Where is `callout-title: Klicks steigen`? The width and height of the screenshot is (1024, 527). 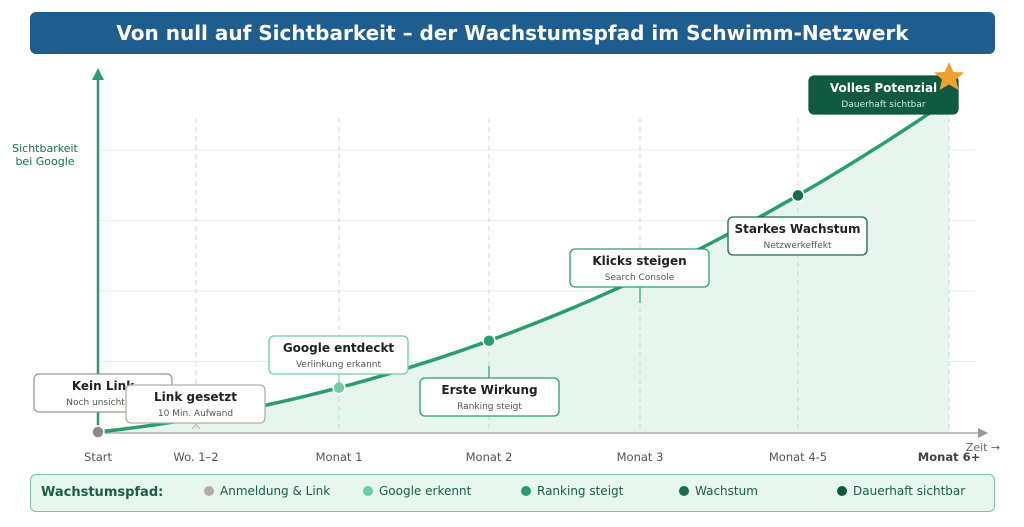
callout-title: Klicks steigen is located at coordinates (639, 261).